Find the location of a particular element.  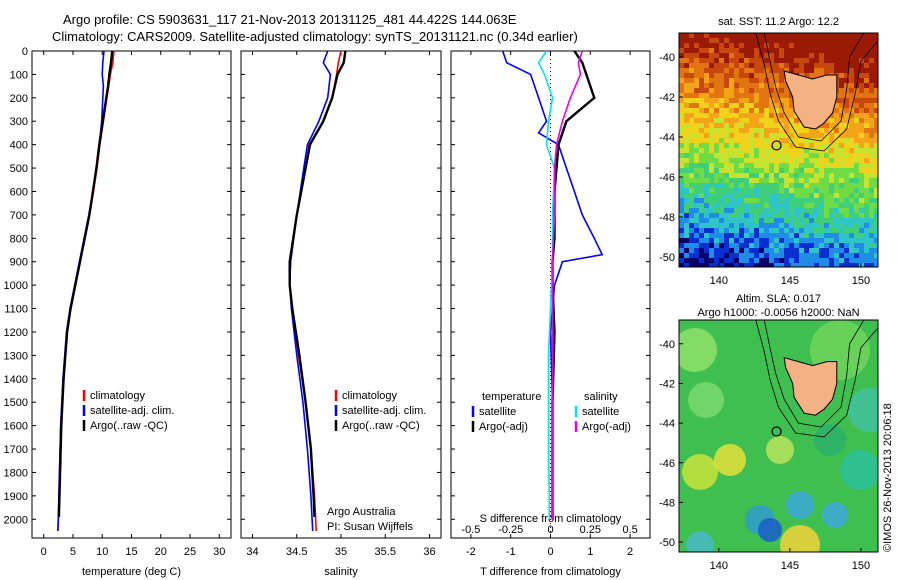

y-tick-label: 800 is located at coordinates (19, 239).